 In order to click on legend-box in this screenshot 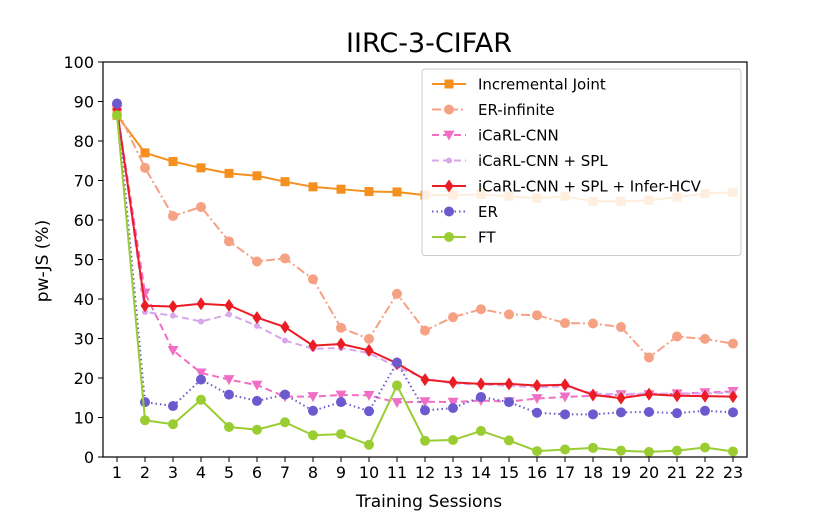, I will do `click(581, 162)`.